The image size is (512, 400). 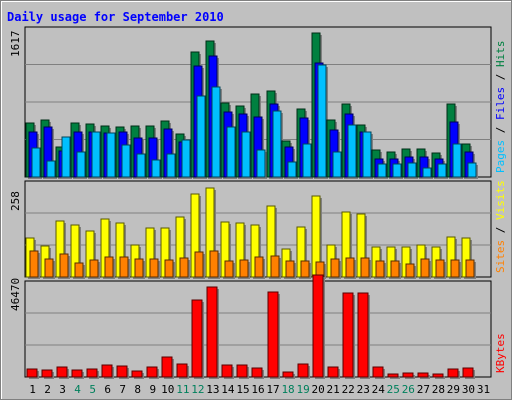 What do you see at coordinates (126, 161) in the screenshot?
I see `bar-pages-day-7-fill` at bounding box center [126, 161].